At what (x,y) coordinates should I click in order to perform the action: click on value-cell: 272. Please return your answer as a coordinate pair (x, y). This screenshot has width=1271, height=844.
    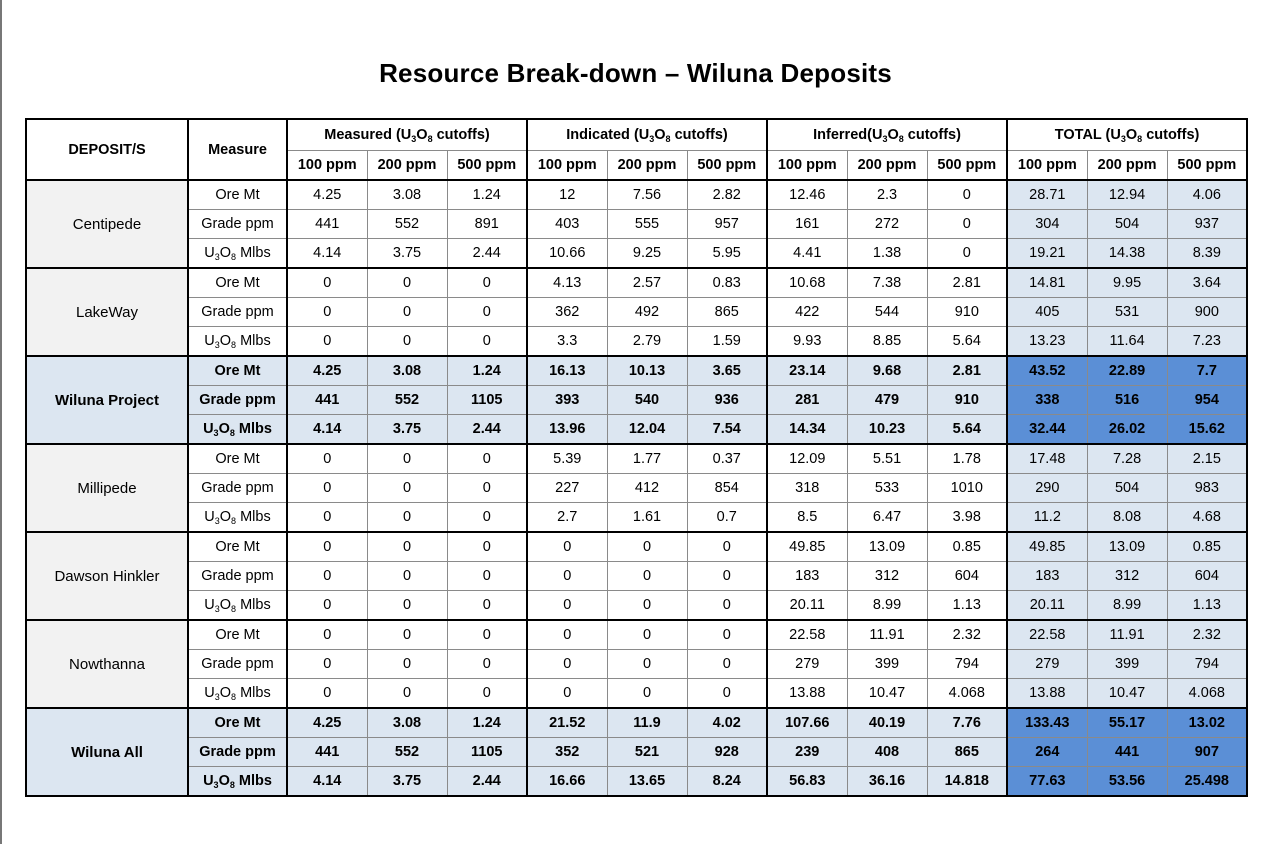
    Looking at the image, I should click on (887, 224).